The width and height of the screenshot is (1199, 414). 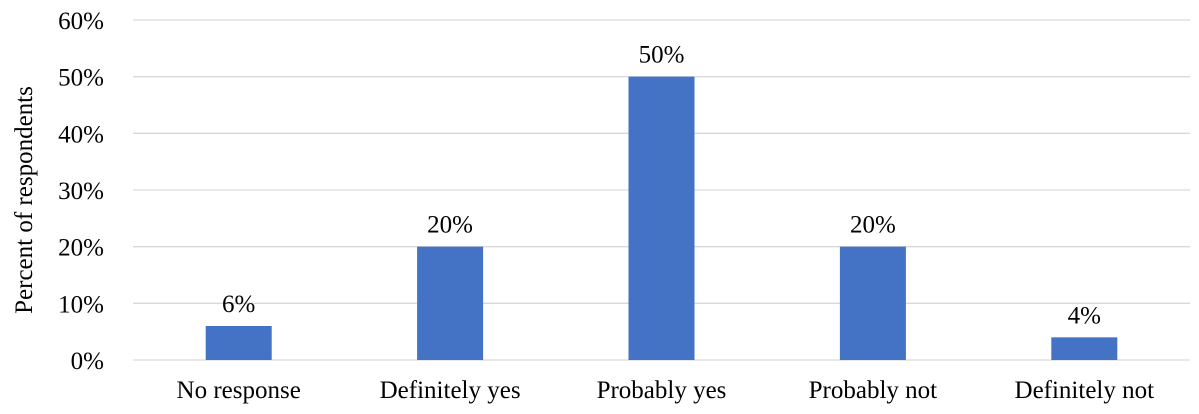 I want to click on y-tick-label: 50%, so click(x=81, y=78).